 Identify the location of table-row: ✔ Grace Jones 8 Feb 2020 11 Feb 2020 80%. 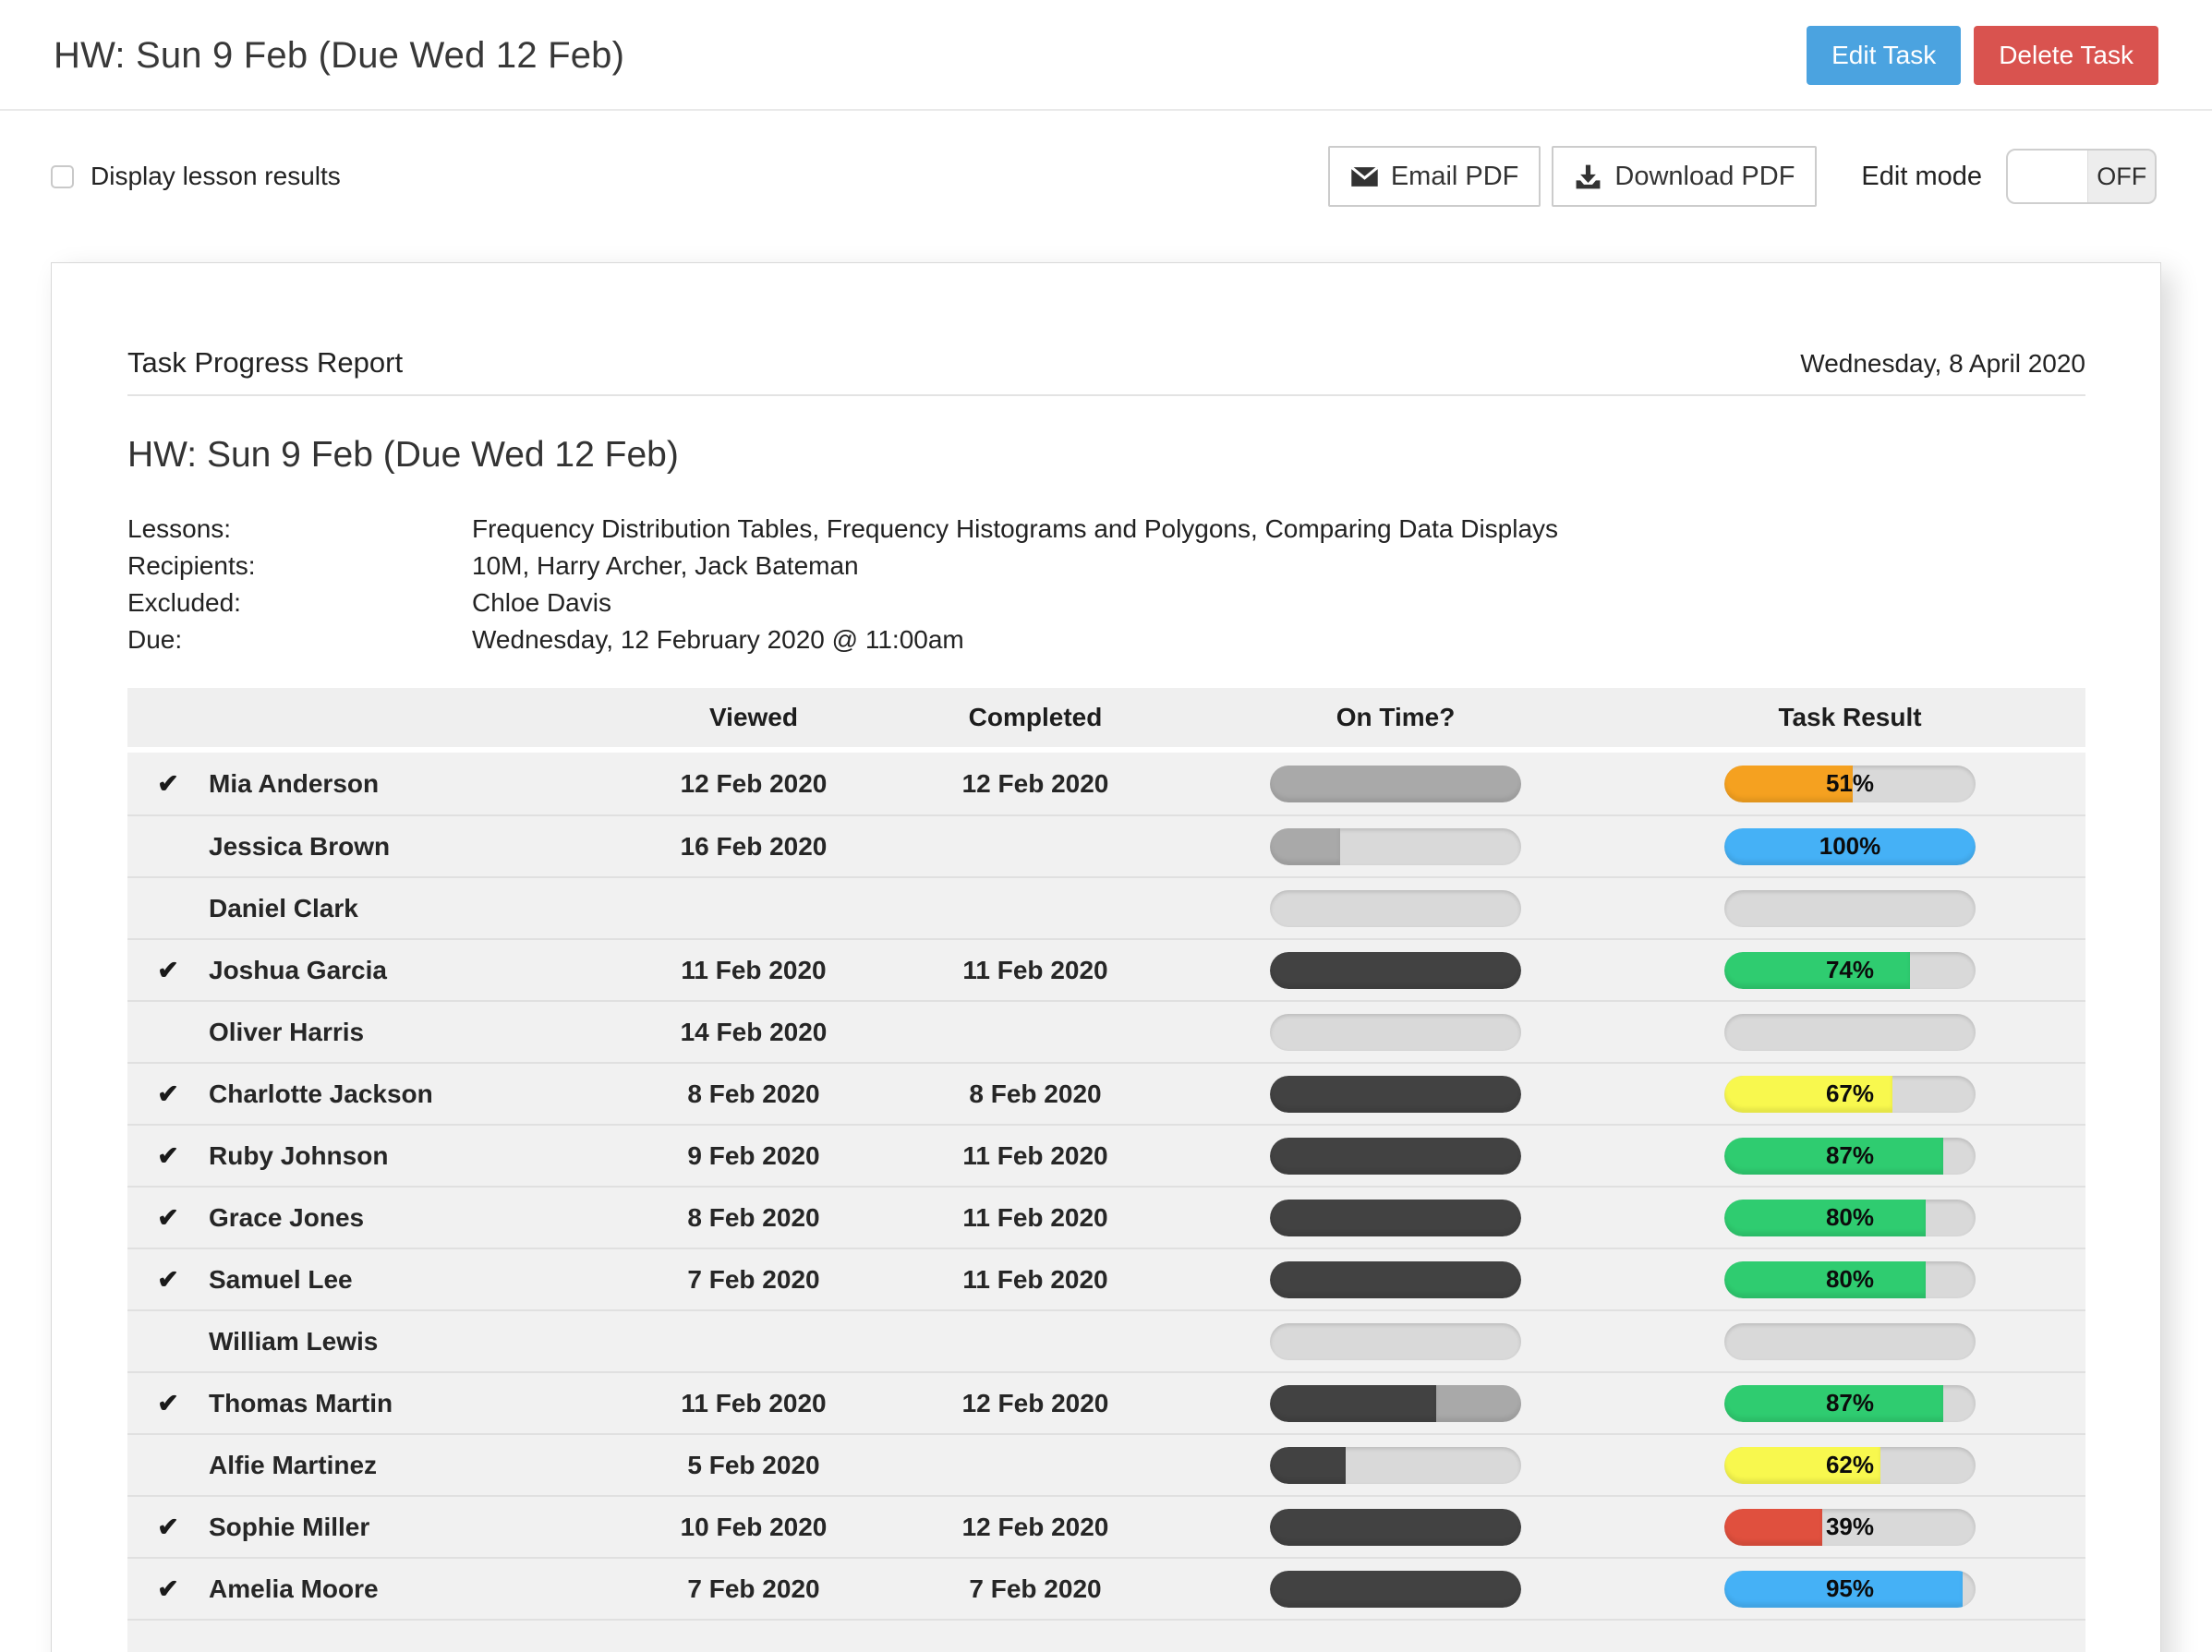
(1106, 1217).